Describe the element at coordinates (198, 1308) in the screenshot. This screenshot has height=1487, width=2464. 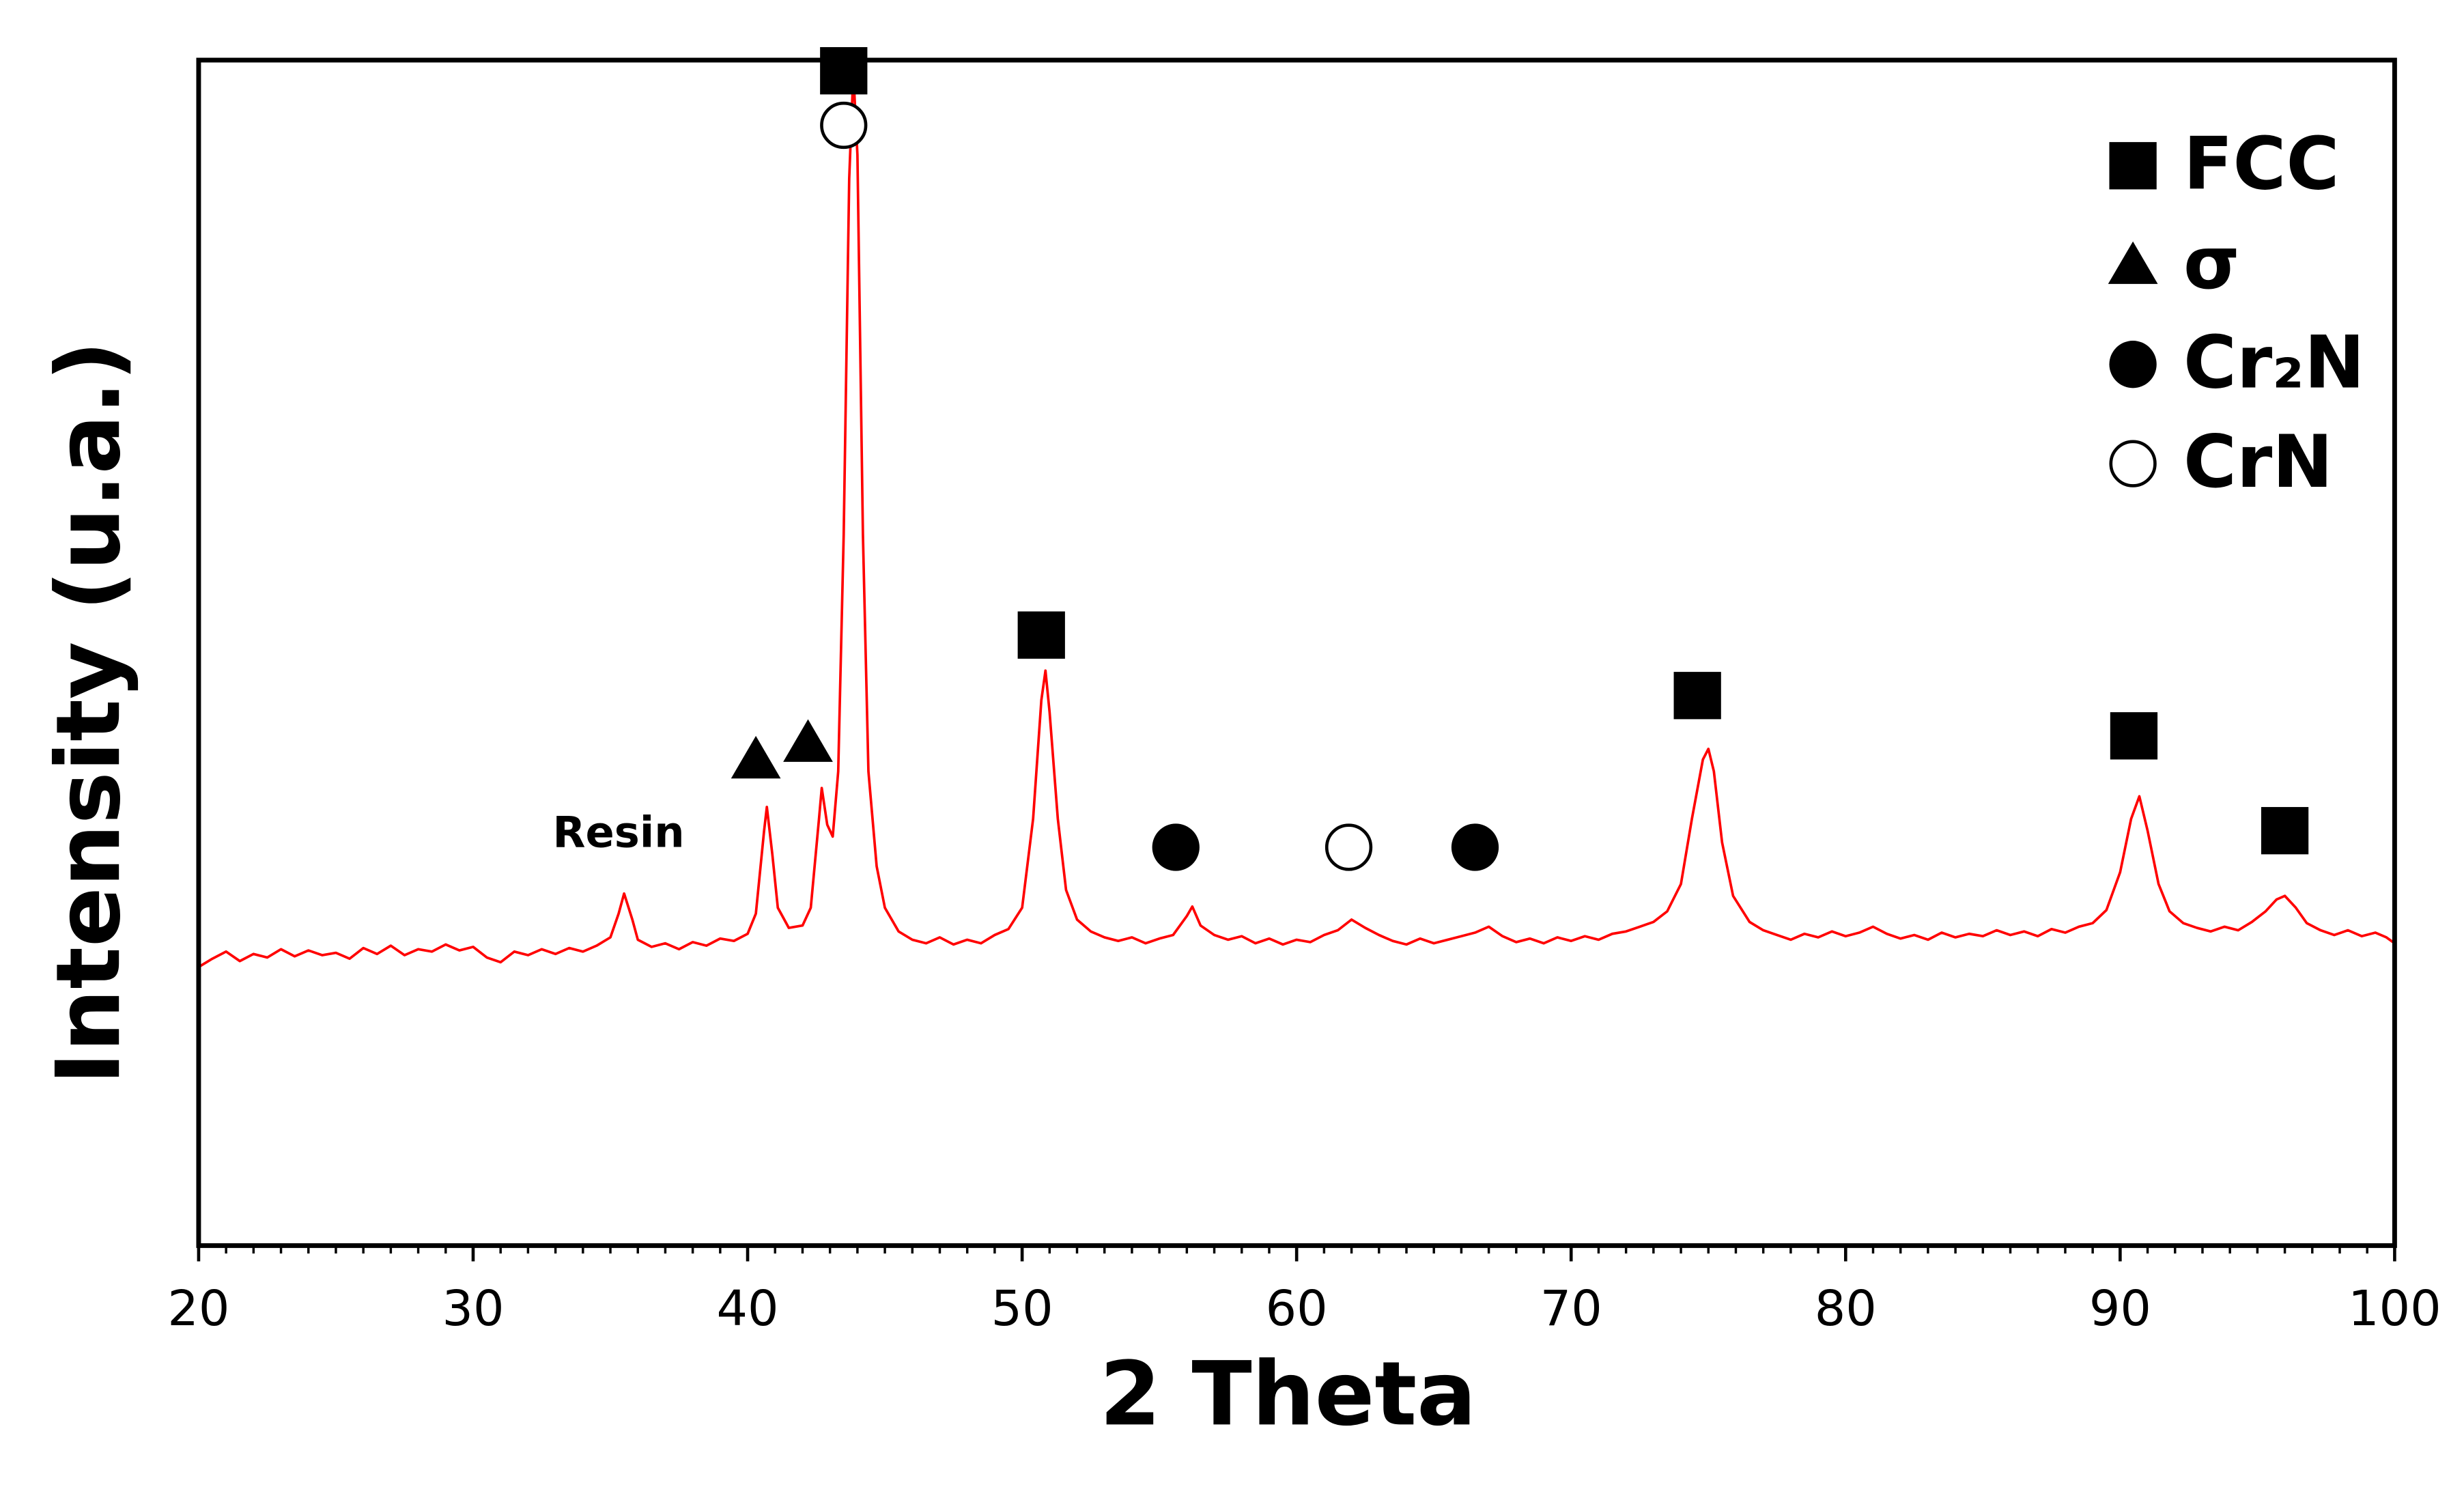
I see `x-tick-label: 20` at that location.